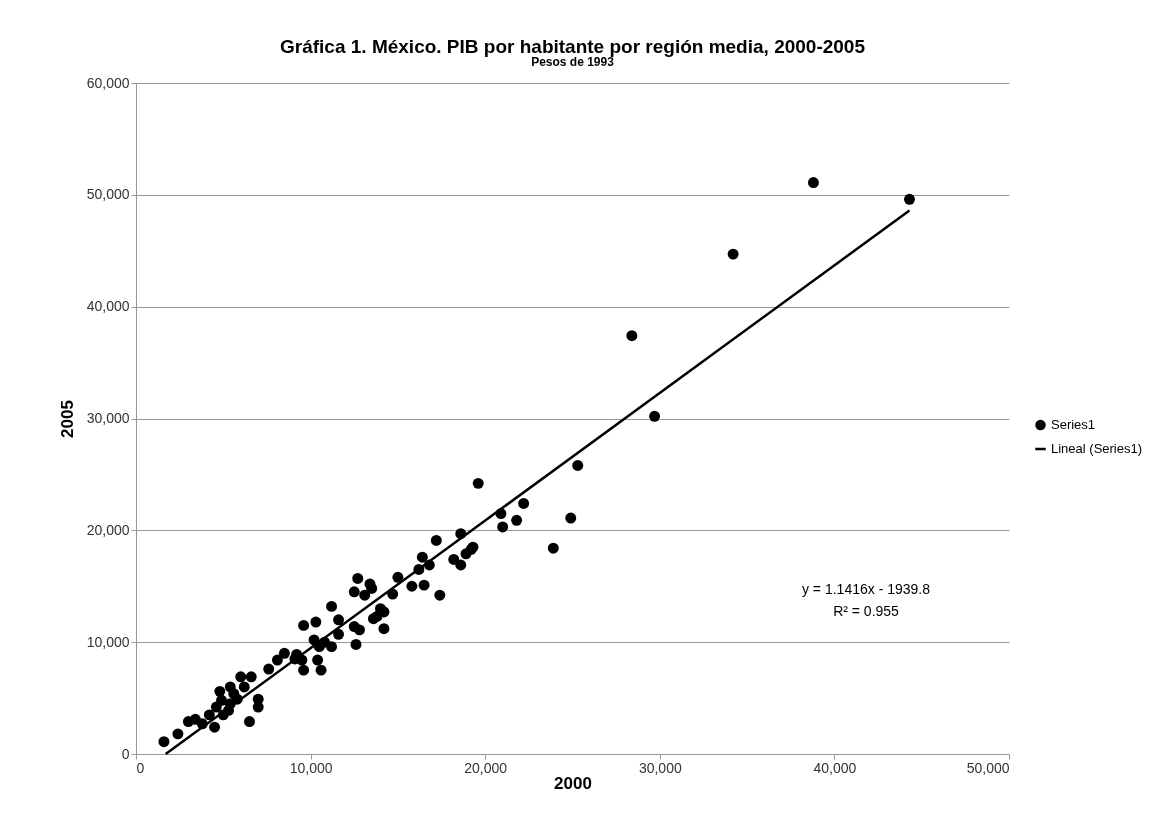 The height and width of the screenshot is (830, 1167). What do you see at coordinates (108, 194) in the screenshot?
I see `y-tick-label: 50,000` at bounding box center [108, 194].